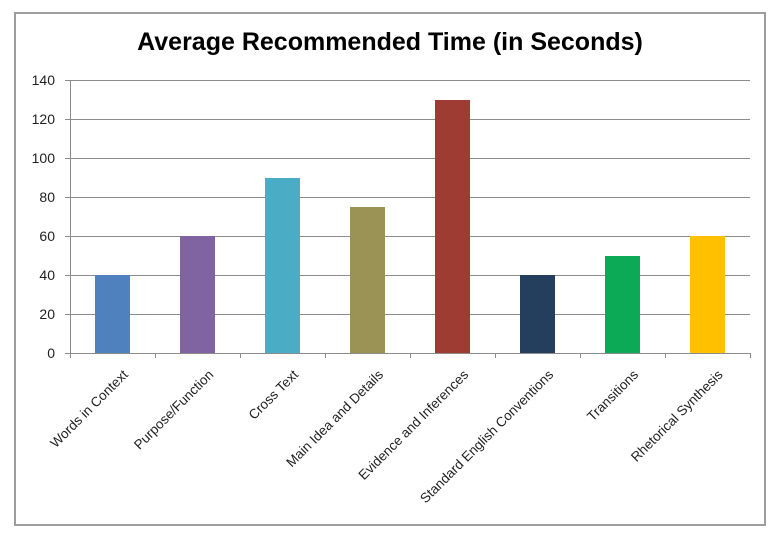 This screenshot has height=545, width=783. I want to click on x-category-label: Purpose/Function, so click(173, 410).